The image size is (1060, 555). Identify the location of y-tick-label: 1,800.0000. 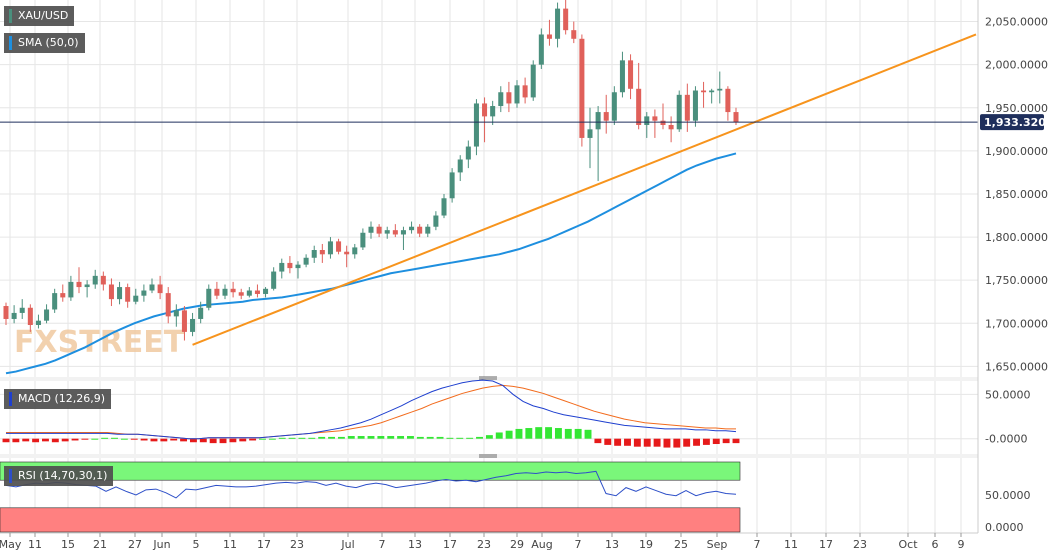
(1016, 237).